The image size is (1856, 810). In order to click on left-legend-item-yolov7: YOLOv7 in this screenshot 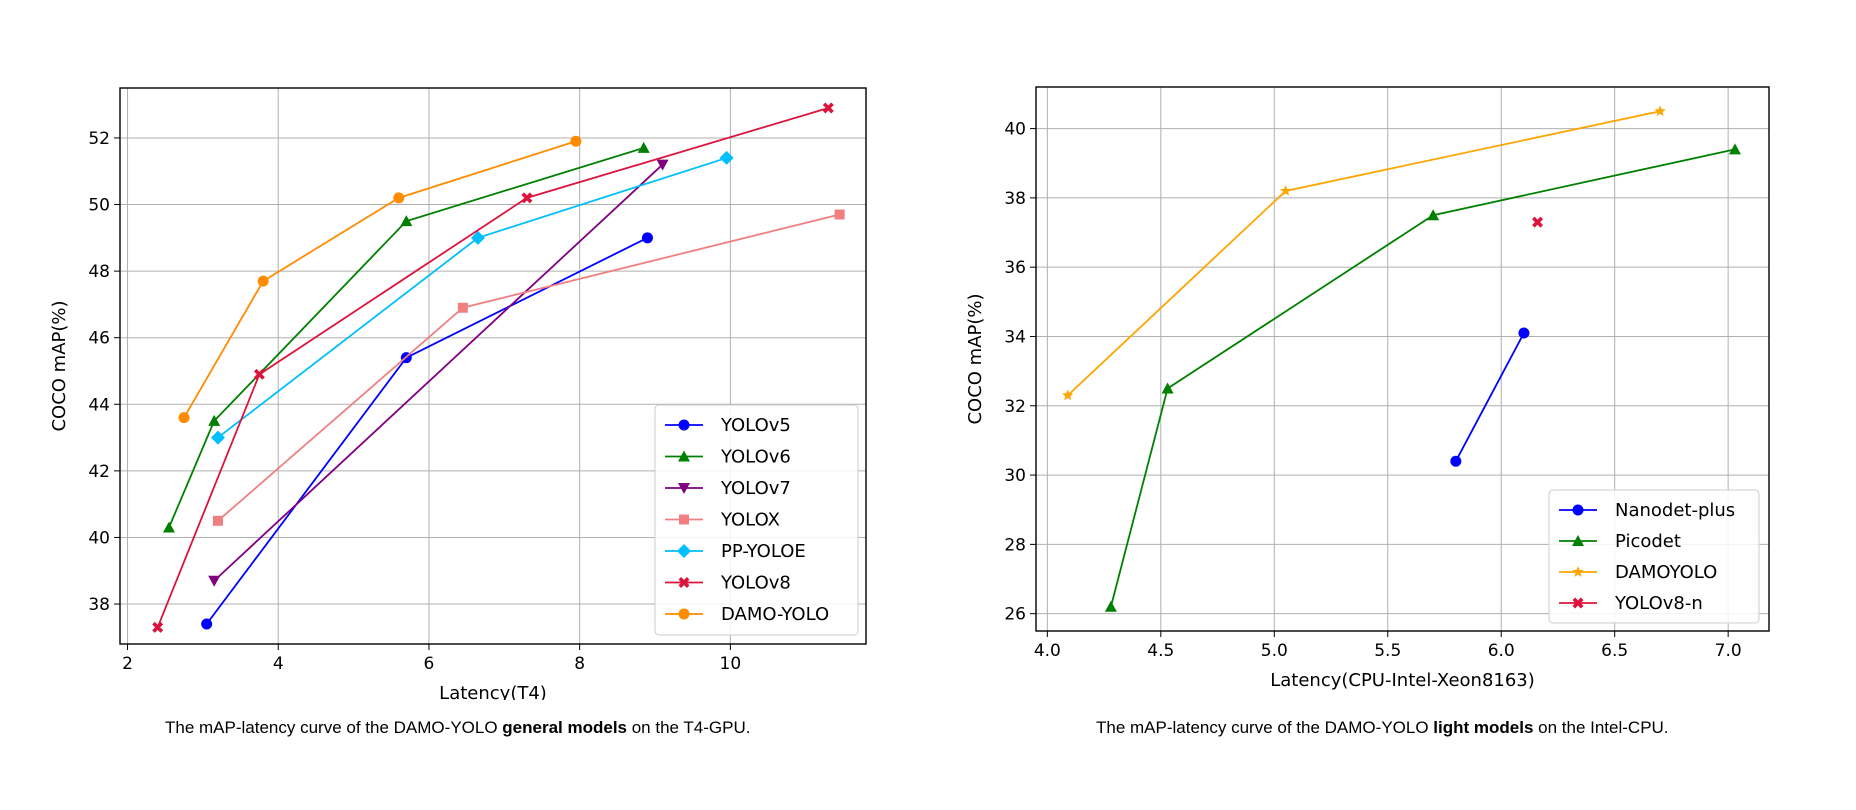, I will do `click(728, 488)`.